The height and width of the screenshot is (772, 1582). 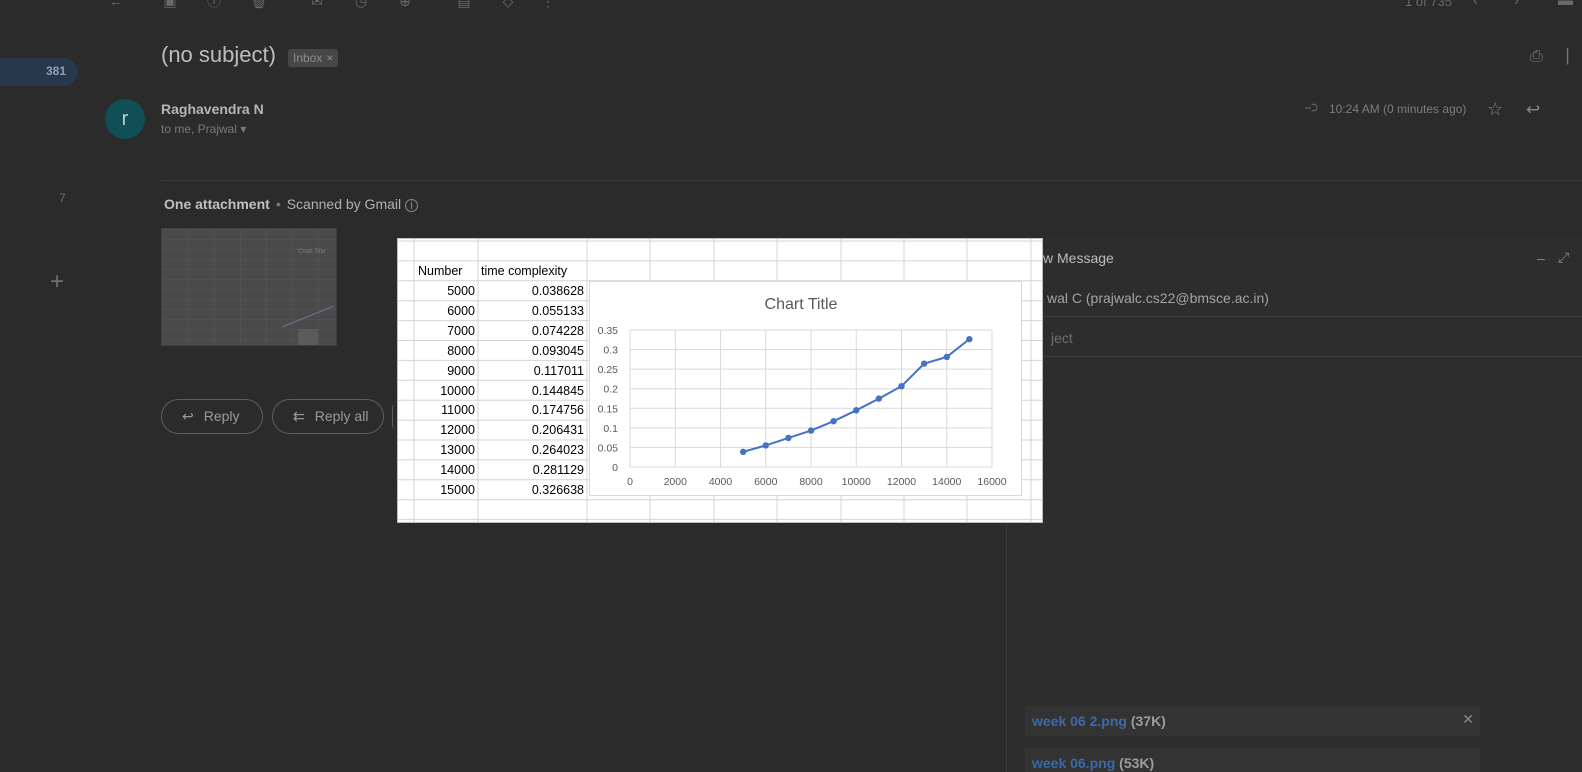 I want to click on inbox-label-chip: Inbox ×, so click(x=313, y=58).